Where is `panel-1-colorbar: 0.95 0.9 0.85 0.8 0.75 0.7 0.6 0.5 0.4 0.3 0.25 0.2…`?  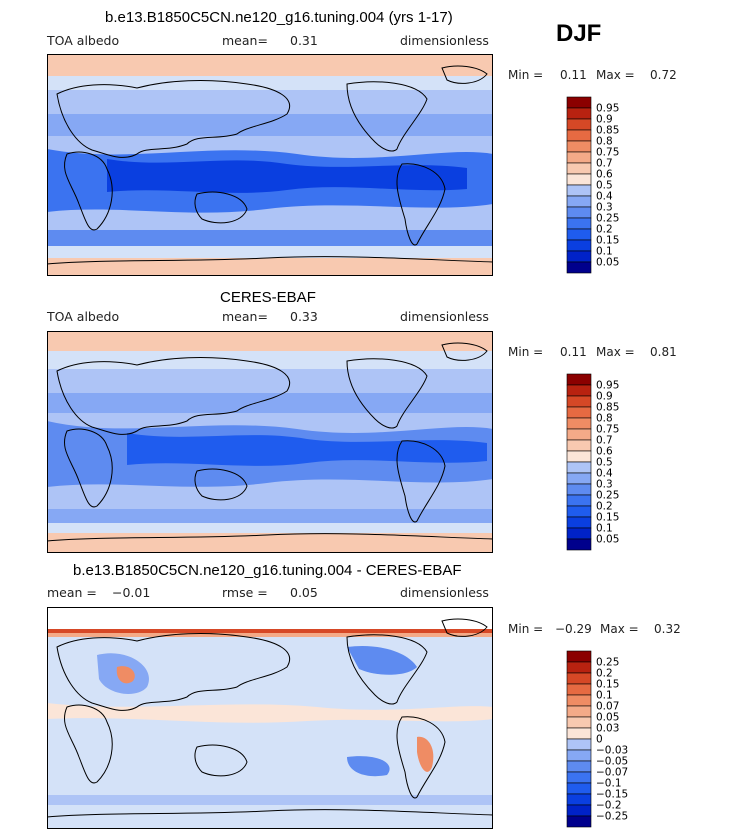 panel-1-colorbar: 0.95 0.9 0.85 0.8 0.75 0.7 0.6 0.5 0.4 0.3 0.25 0.2… is located at coordinates (601, 187).